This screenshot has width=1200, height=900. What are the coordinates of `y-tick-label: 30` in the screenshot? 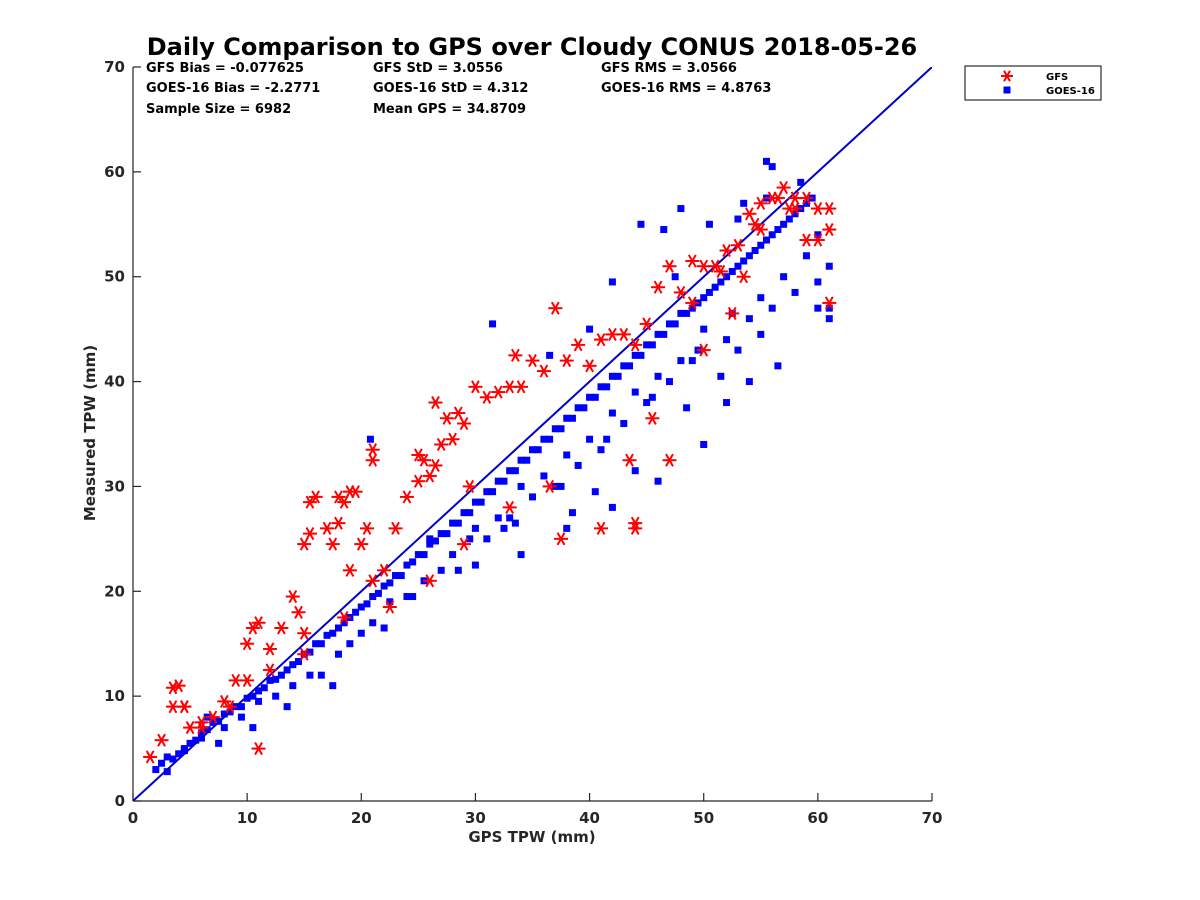 It's located at (114, 486).